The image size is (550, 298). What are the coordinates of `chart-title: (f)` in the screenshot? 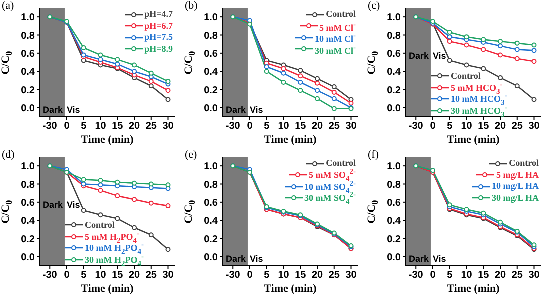 It's located at (373, 155).